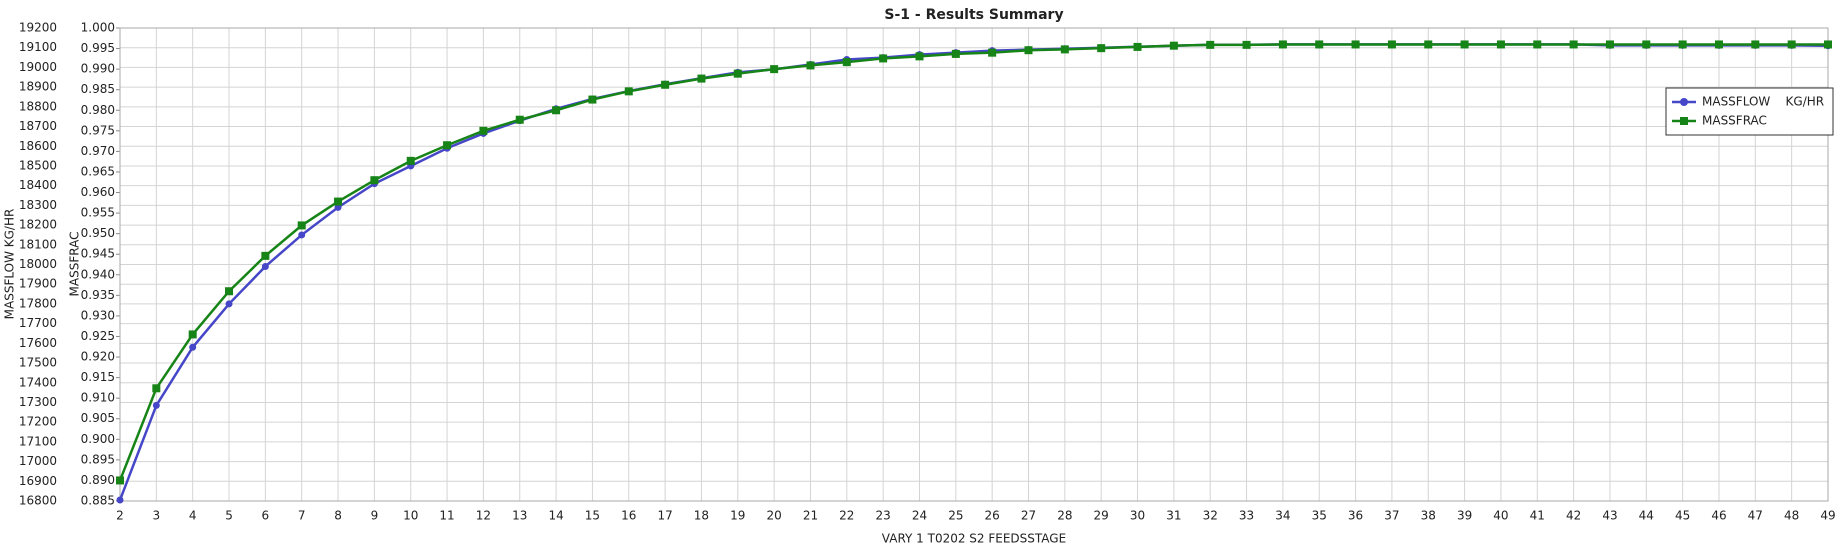 The image size is (1840, 549). I want to click on y-tick-label: 16800, so click(38, 501).